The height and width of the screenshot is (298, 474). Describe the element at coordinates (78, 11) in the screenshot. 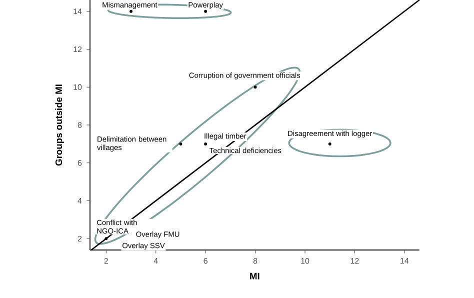

I see `y-tick-label: 14` at that location.